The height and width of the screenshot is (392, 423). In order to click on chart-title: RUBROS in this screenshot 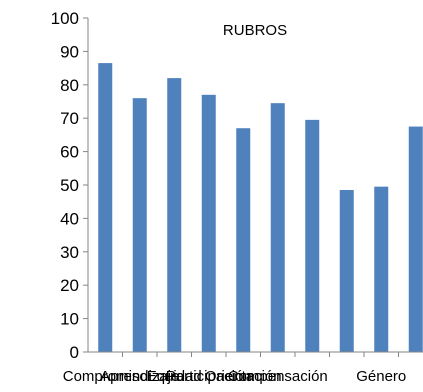, I will do `click(255, 30)`.